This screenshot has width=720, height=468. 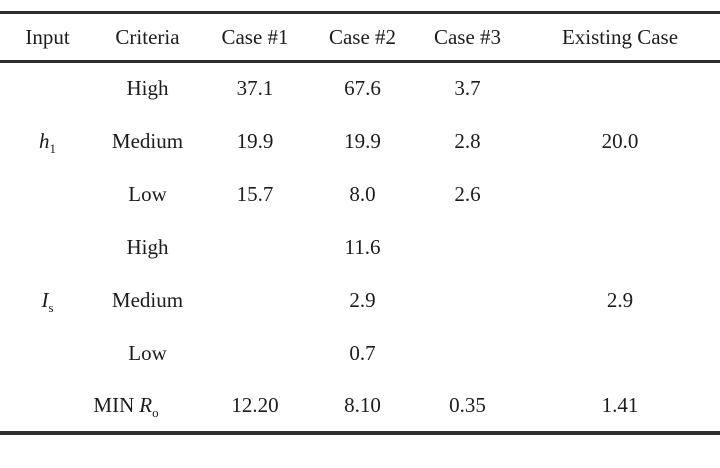 I want to click on input-subscript: s, so click(x=51, y=307).